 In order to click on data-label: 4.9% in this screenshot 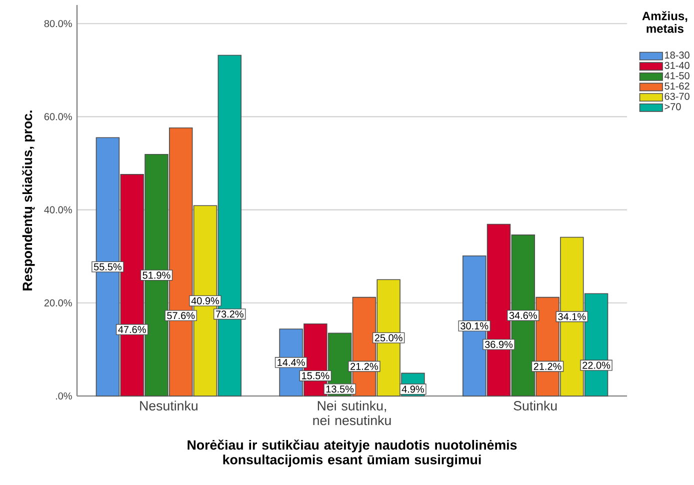, I will do `click(413, 389)`.